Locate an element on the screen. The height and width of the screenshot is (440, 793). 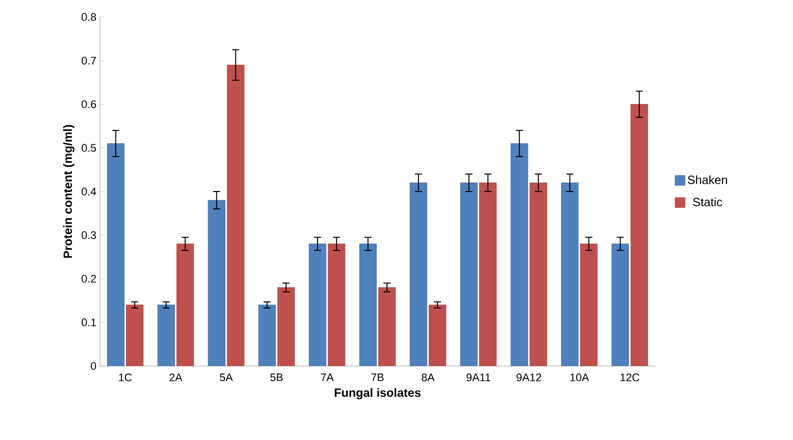
x-tick-label: 12C is located at coordinates (630, 378).